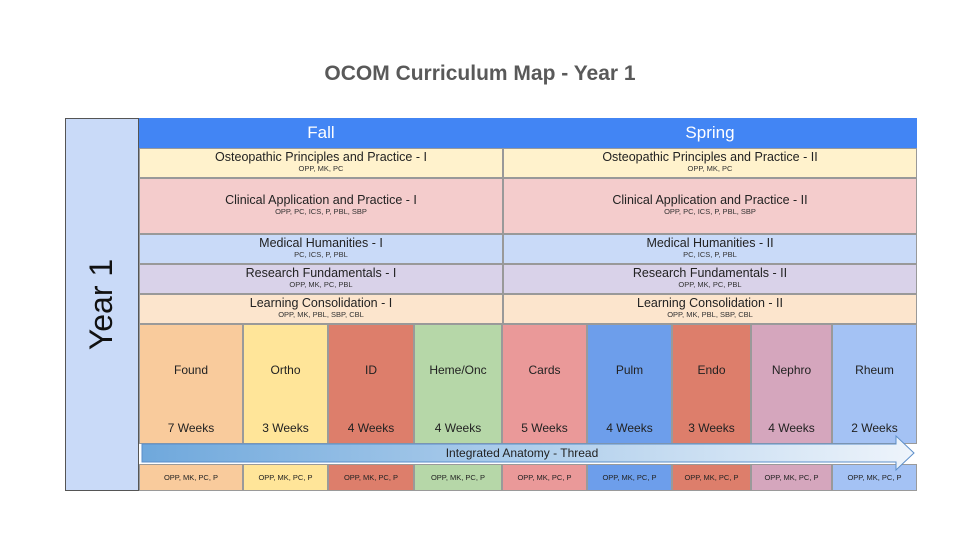 The image size is (960, 540). I want to click on block-weeks: 5 Weeks, so click(544, 428).